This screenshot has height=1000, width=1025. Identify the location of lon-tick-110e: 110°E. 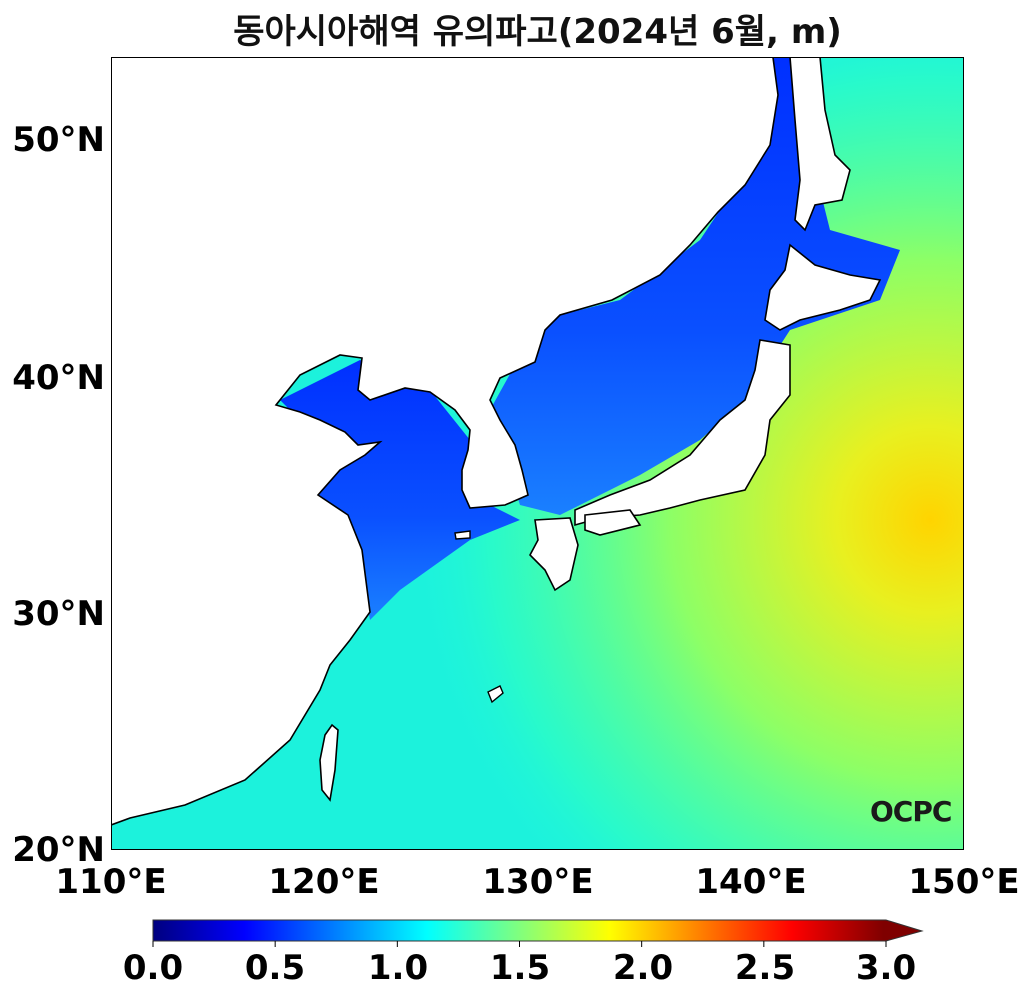
(111, 882).